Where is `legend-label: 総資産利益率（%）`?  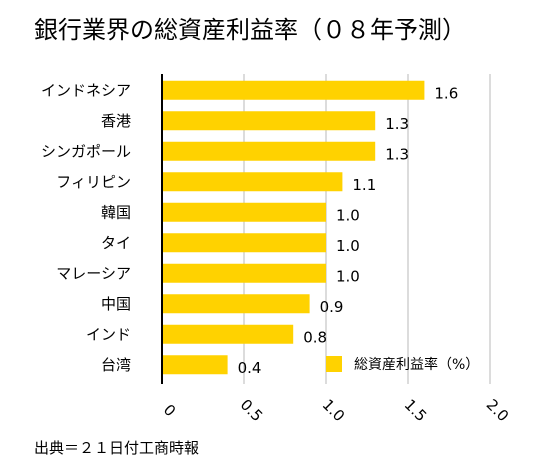 legend-label: 総資産利益率（%） is located at coordinates (416, 364).